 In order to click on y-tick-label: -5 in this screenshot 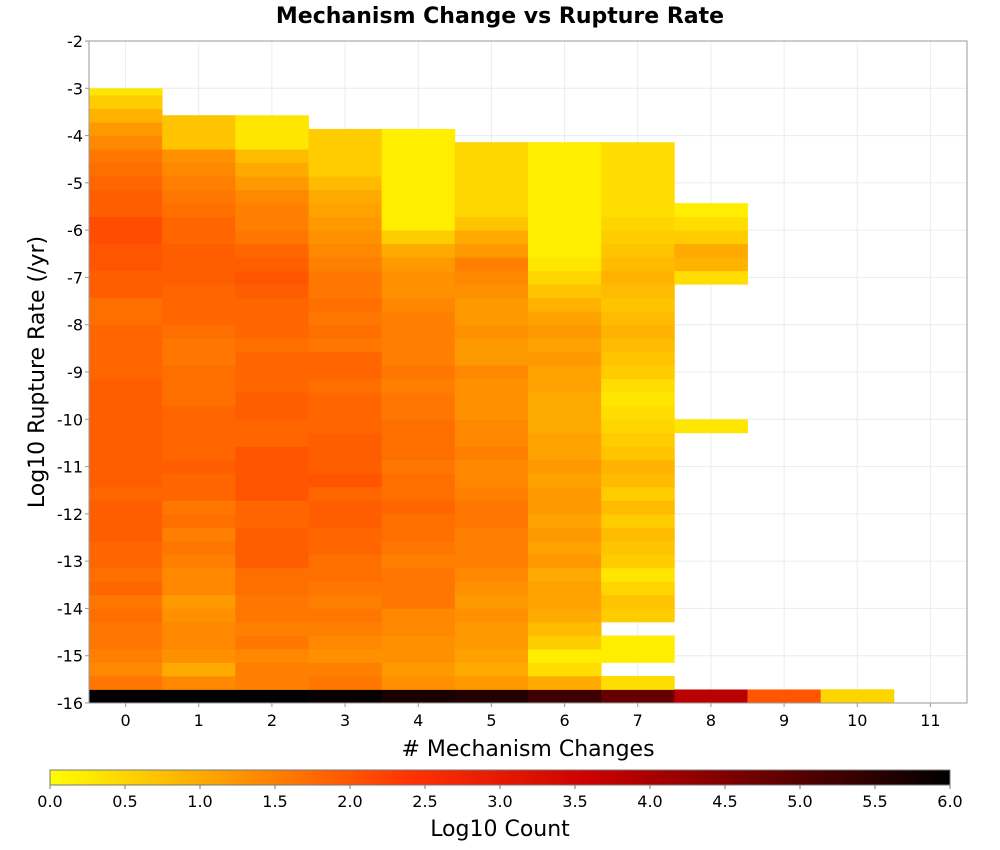, I will do `click(75, 183)`.